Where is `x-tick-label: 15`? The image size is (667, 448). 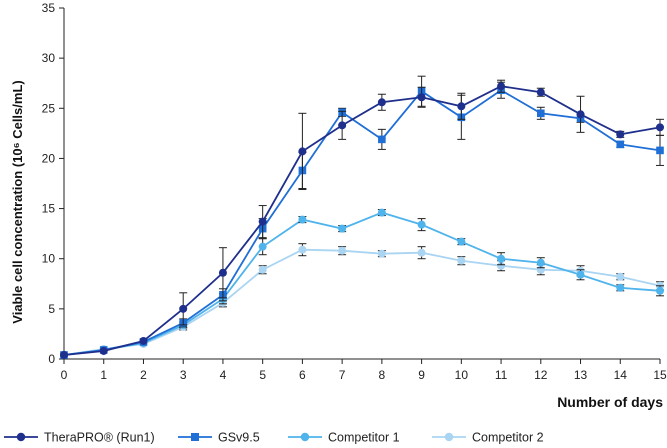
x-tick-label: 15 is located at coordinates (660, 375).